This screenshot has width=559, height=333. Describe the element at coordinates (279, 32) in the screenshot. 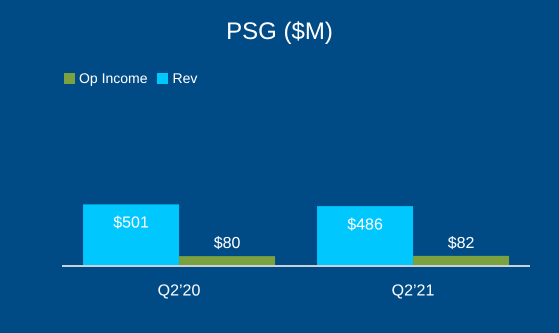

I see `chart-title: PSG ($M)` at that location.